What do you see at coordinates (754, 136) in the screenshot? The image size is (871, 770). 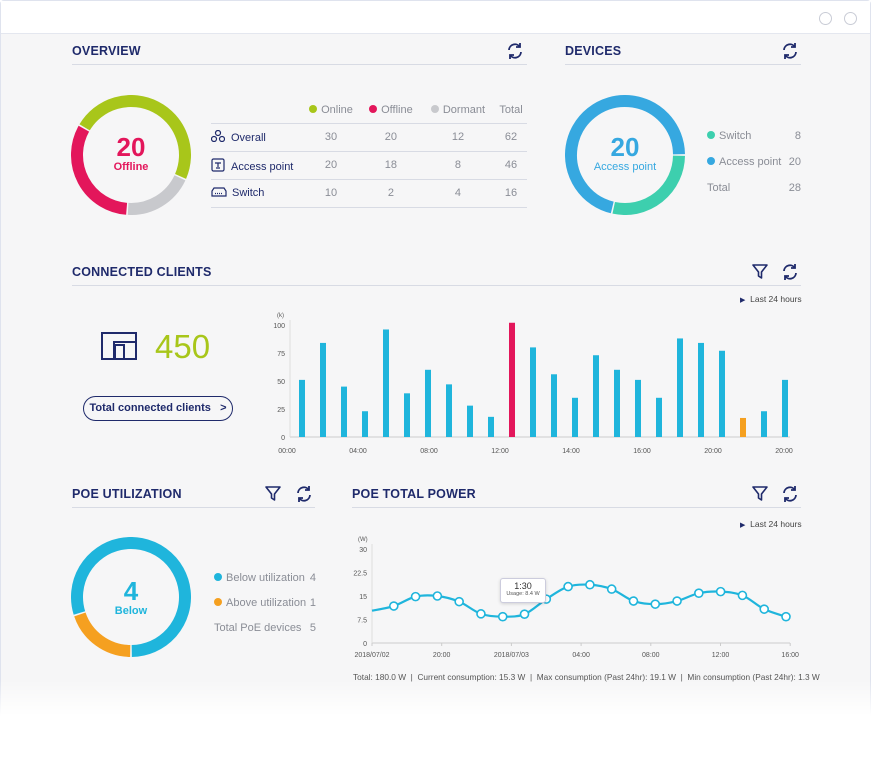 I see `legend-item: Switch 8` at bounding box center [754, 136].